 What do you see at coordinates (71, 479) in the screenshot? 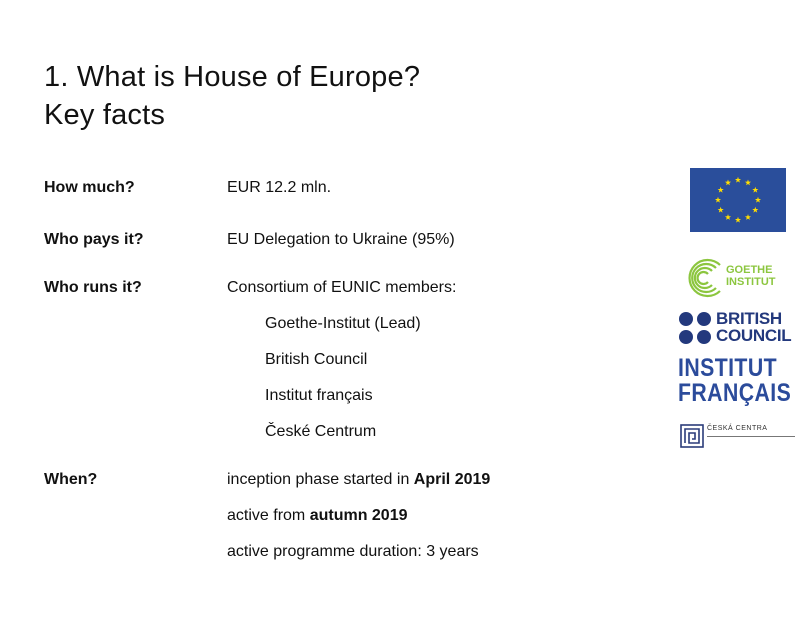
I see `fact-label: When?` at bounding box center [71, 479].